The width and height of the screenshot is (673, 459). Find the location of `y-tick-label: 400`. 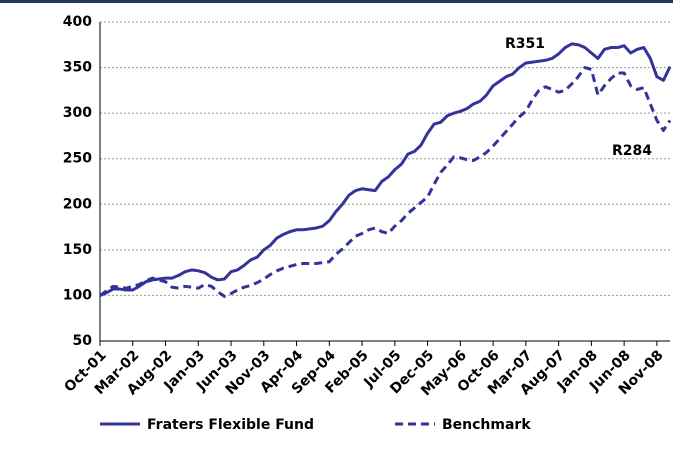

y-tick-label: 400 is located at coordinates (77, 22).